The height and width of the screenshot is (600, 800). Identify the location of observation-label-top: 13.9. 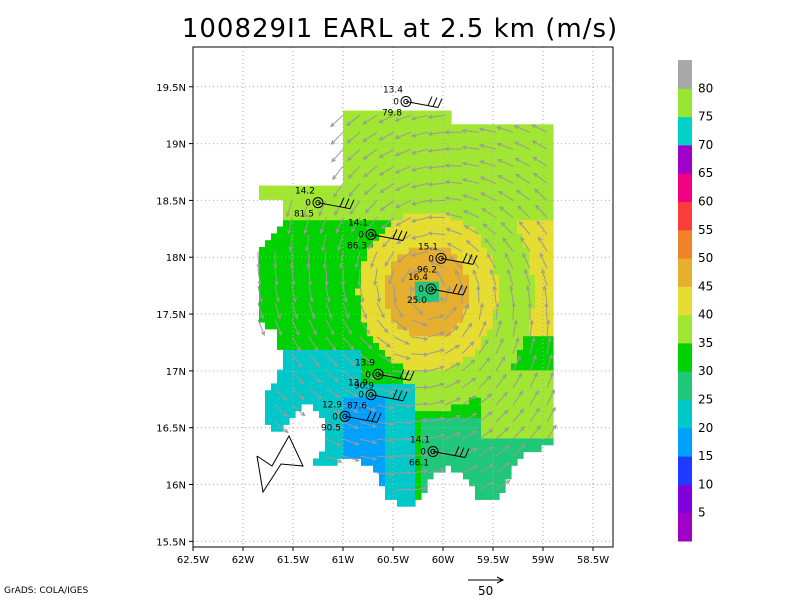
(365, 363).